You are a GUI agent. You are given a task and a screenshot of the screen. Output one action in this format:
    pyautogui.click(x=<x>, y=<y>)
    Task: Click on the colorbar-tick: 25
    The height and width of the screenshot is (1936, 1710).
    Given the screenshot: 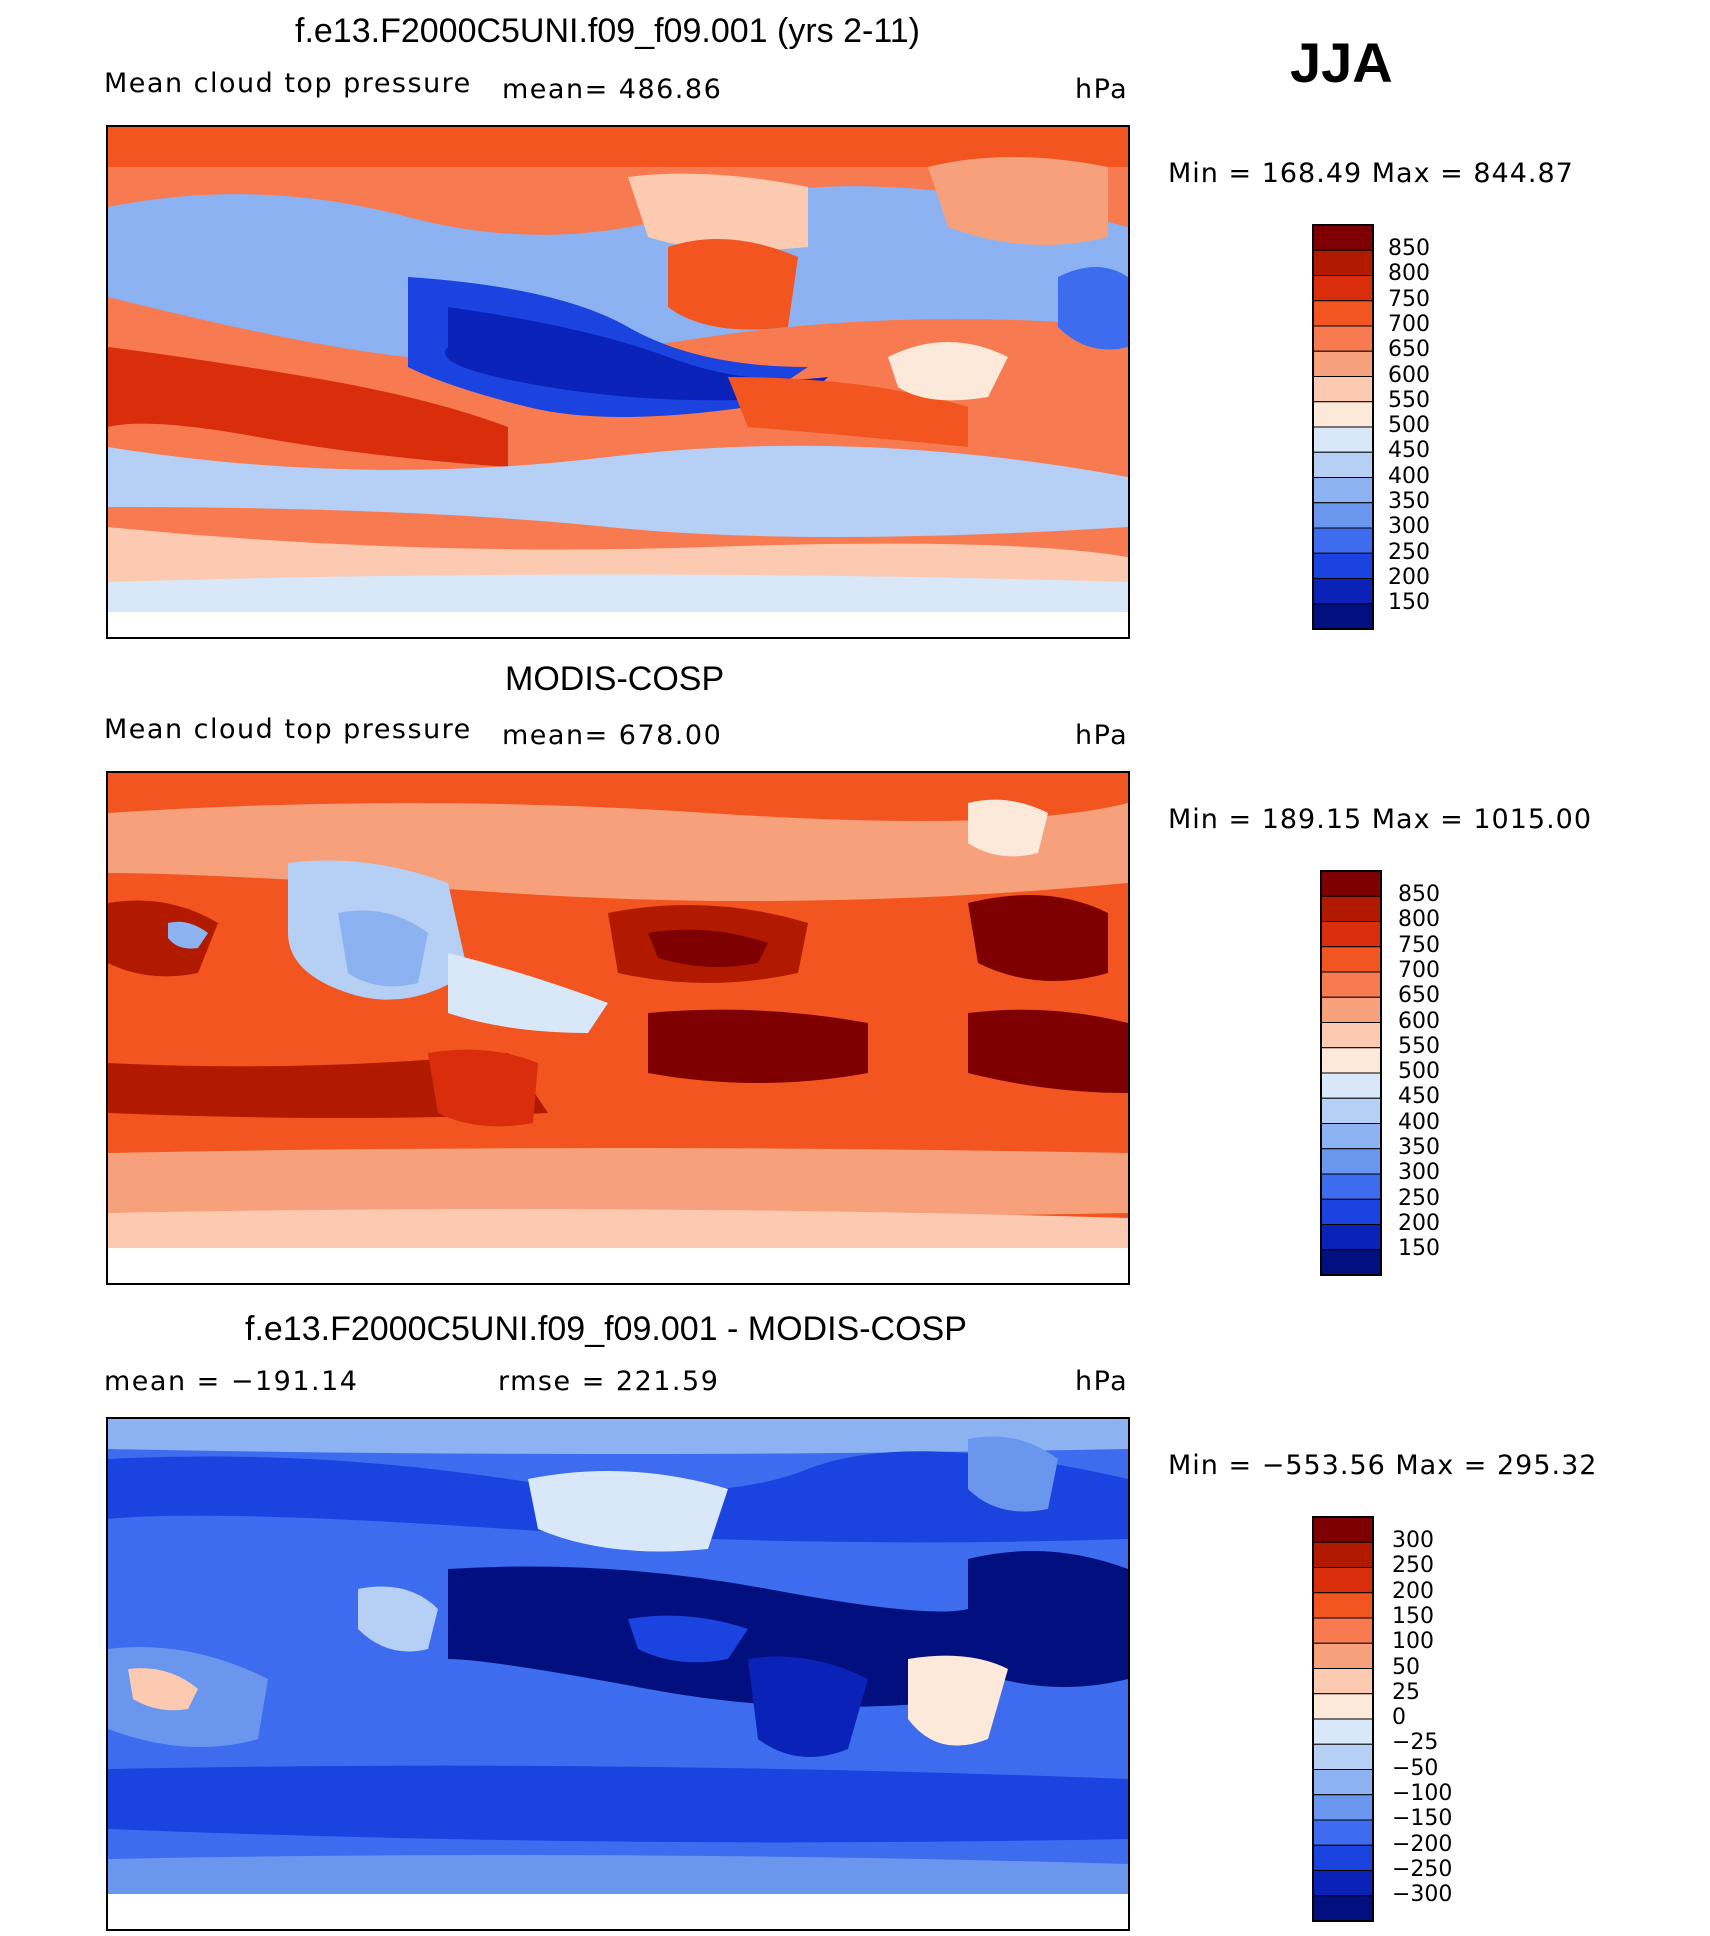 What is the action you would take?
    pyautogui.click(x=1406, y=1692)
    